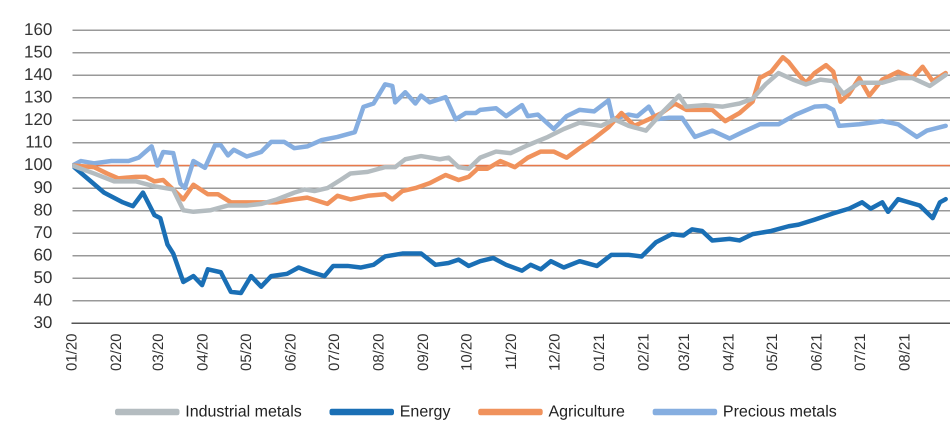 The image size is (950, 446). Describe the element at coordinates (38, 74) in the screenshot. I see `y-tick-label: 140` at that location.